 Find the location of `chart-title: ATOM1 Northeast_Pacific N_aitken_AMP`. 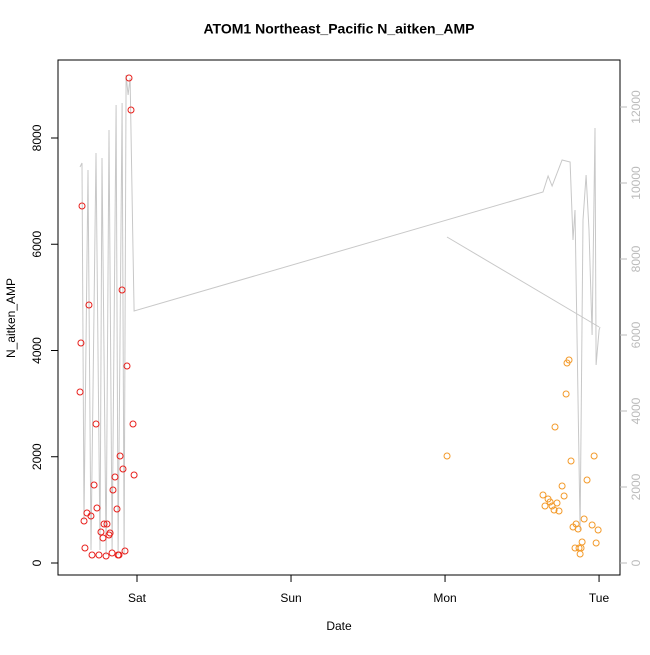

chart-title: ATOM1 Northeast_Pacific N_aitken_AMP is located at coordinates (338, 29).